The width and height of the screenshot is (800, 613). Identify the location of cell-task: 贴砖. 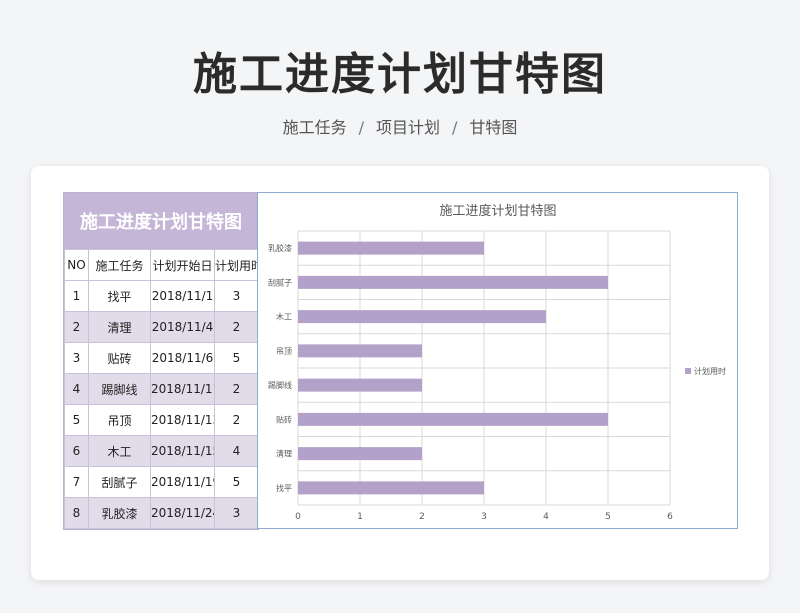
(119, 358).